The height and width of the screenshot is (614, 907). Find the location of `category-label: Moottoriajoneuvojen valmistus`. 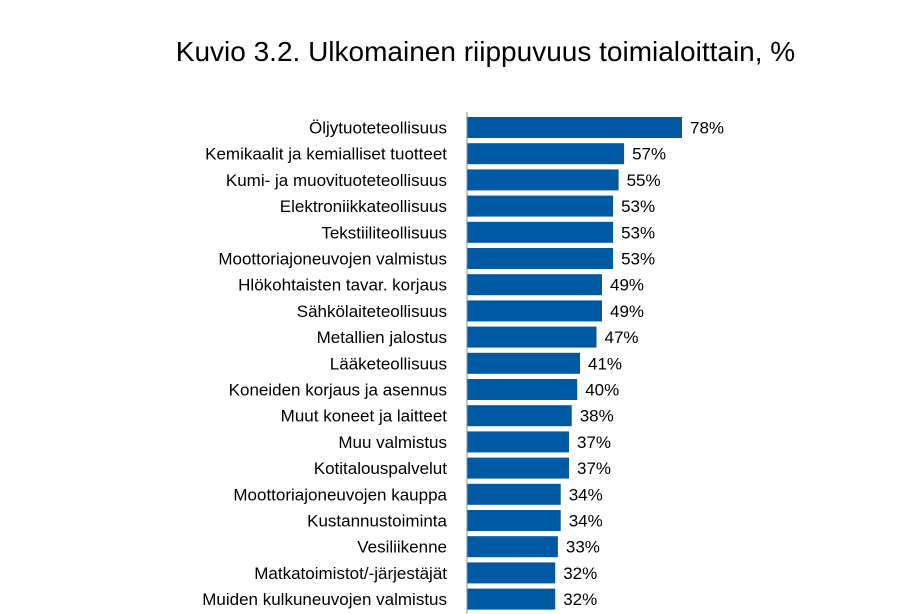

category-label: Moottoriajoneuvojen valmistus is located at coordinates (332, 259).